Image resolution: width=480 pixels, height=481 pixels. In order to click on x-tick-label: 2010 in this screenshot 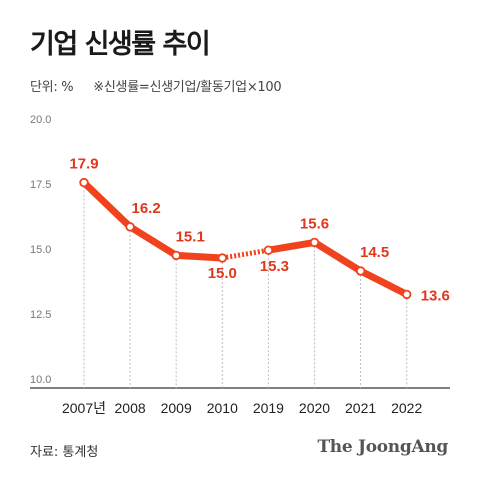, I will do `click(222, 408)`.